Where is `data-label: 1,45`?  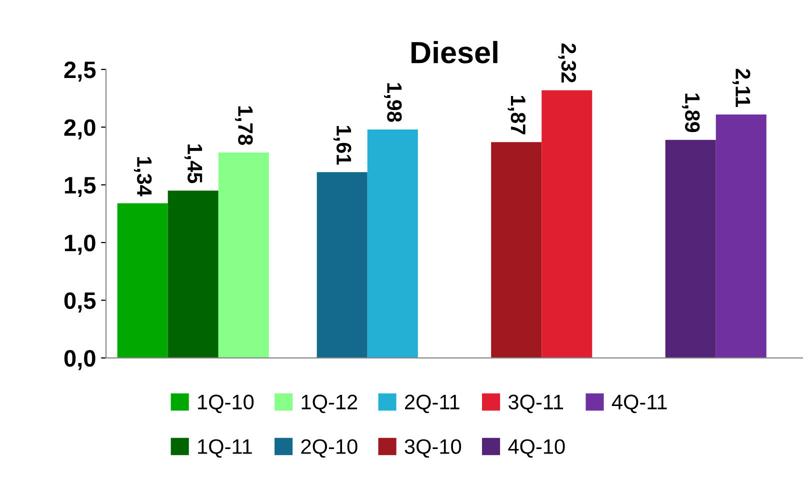 data-label: 1,45 is located at coordinates (193, 164).